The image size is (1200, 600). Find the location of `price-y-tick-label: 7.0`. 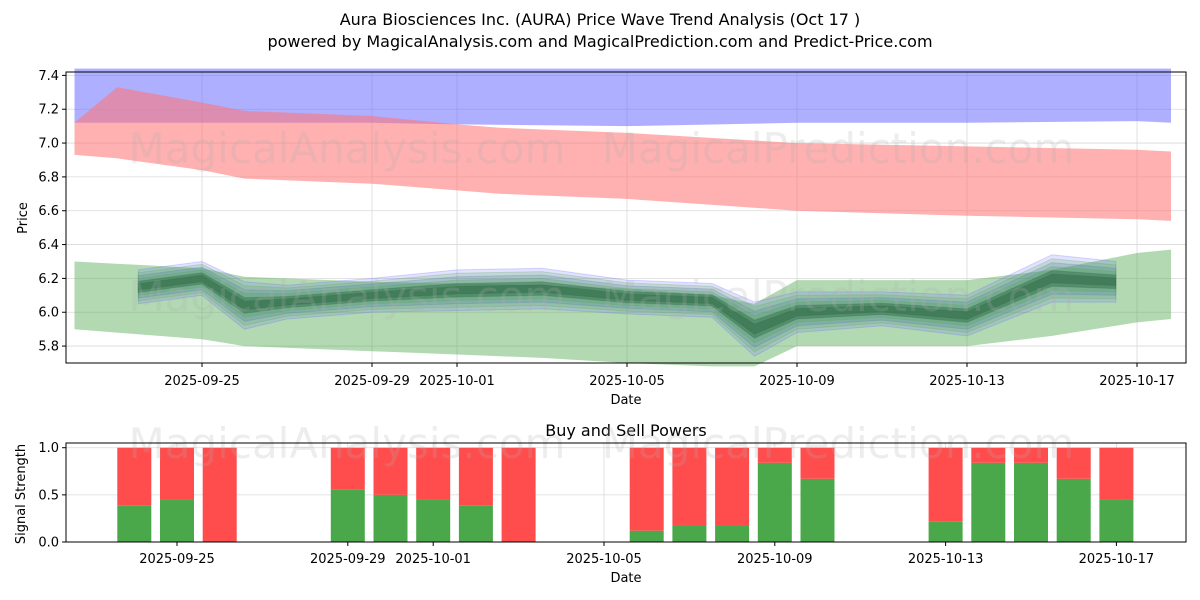

price-y-tick-label: 7.0 is located at coordinates (48, 144).